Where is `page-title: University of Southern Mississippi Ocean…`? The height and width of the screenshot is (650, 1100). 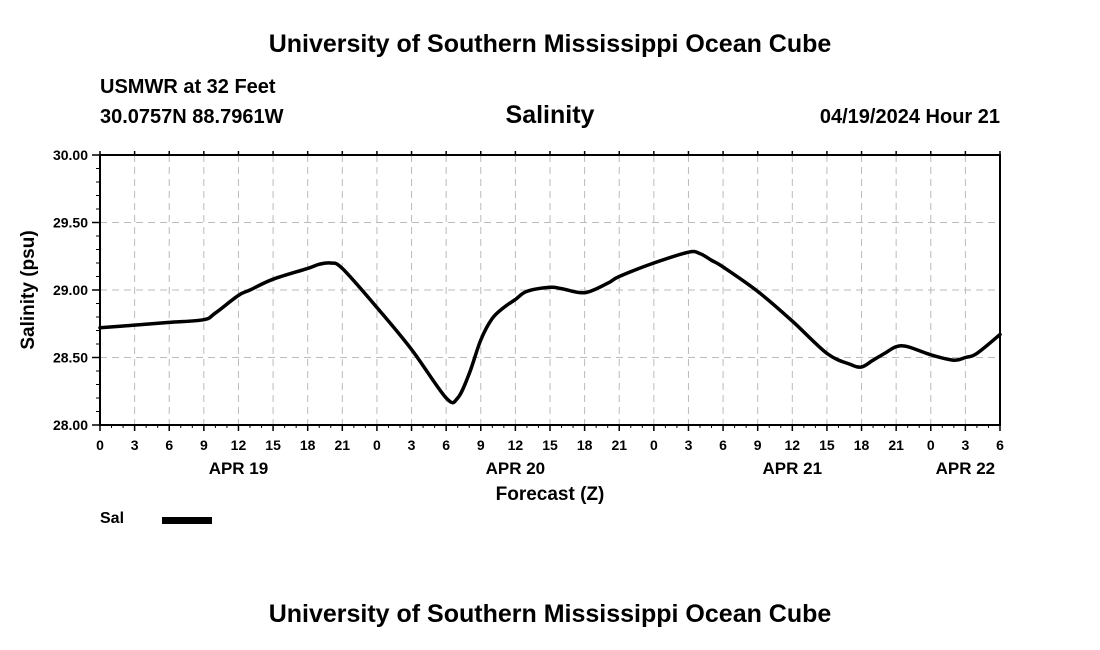
page-title: University of Southern Mississippi Ocean… is located at coordinates (550, 44).